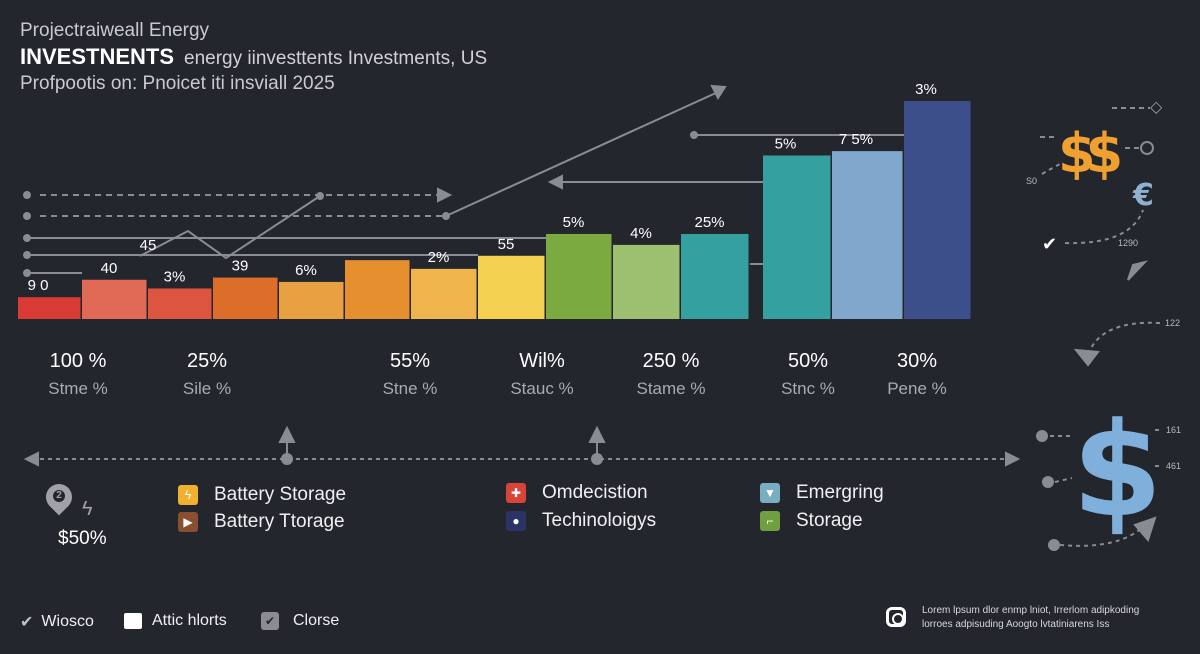 This screenshot has height=654, width=1200. I want to click on bar-label: 9 0, so click(38, 285).